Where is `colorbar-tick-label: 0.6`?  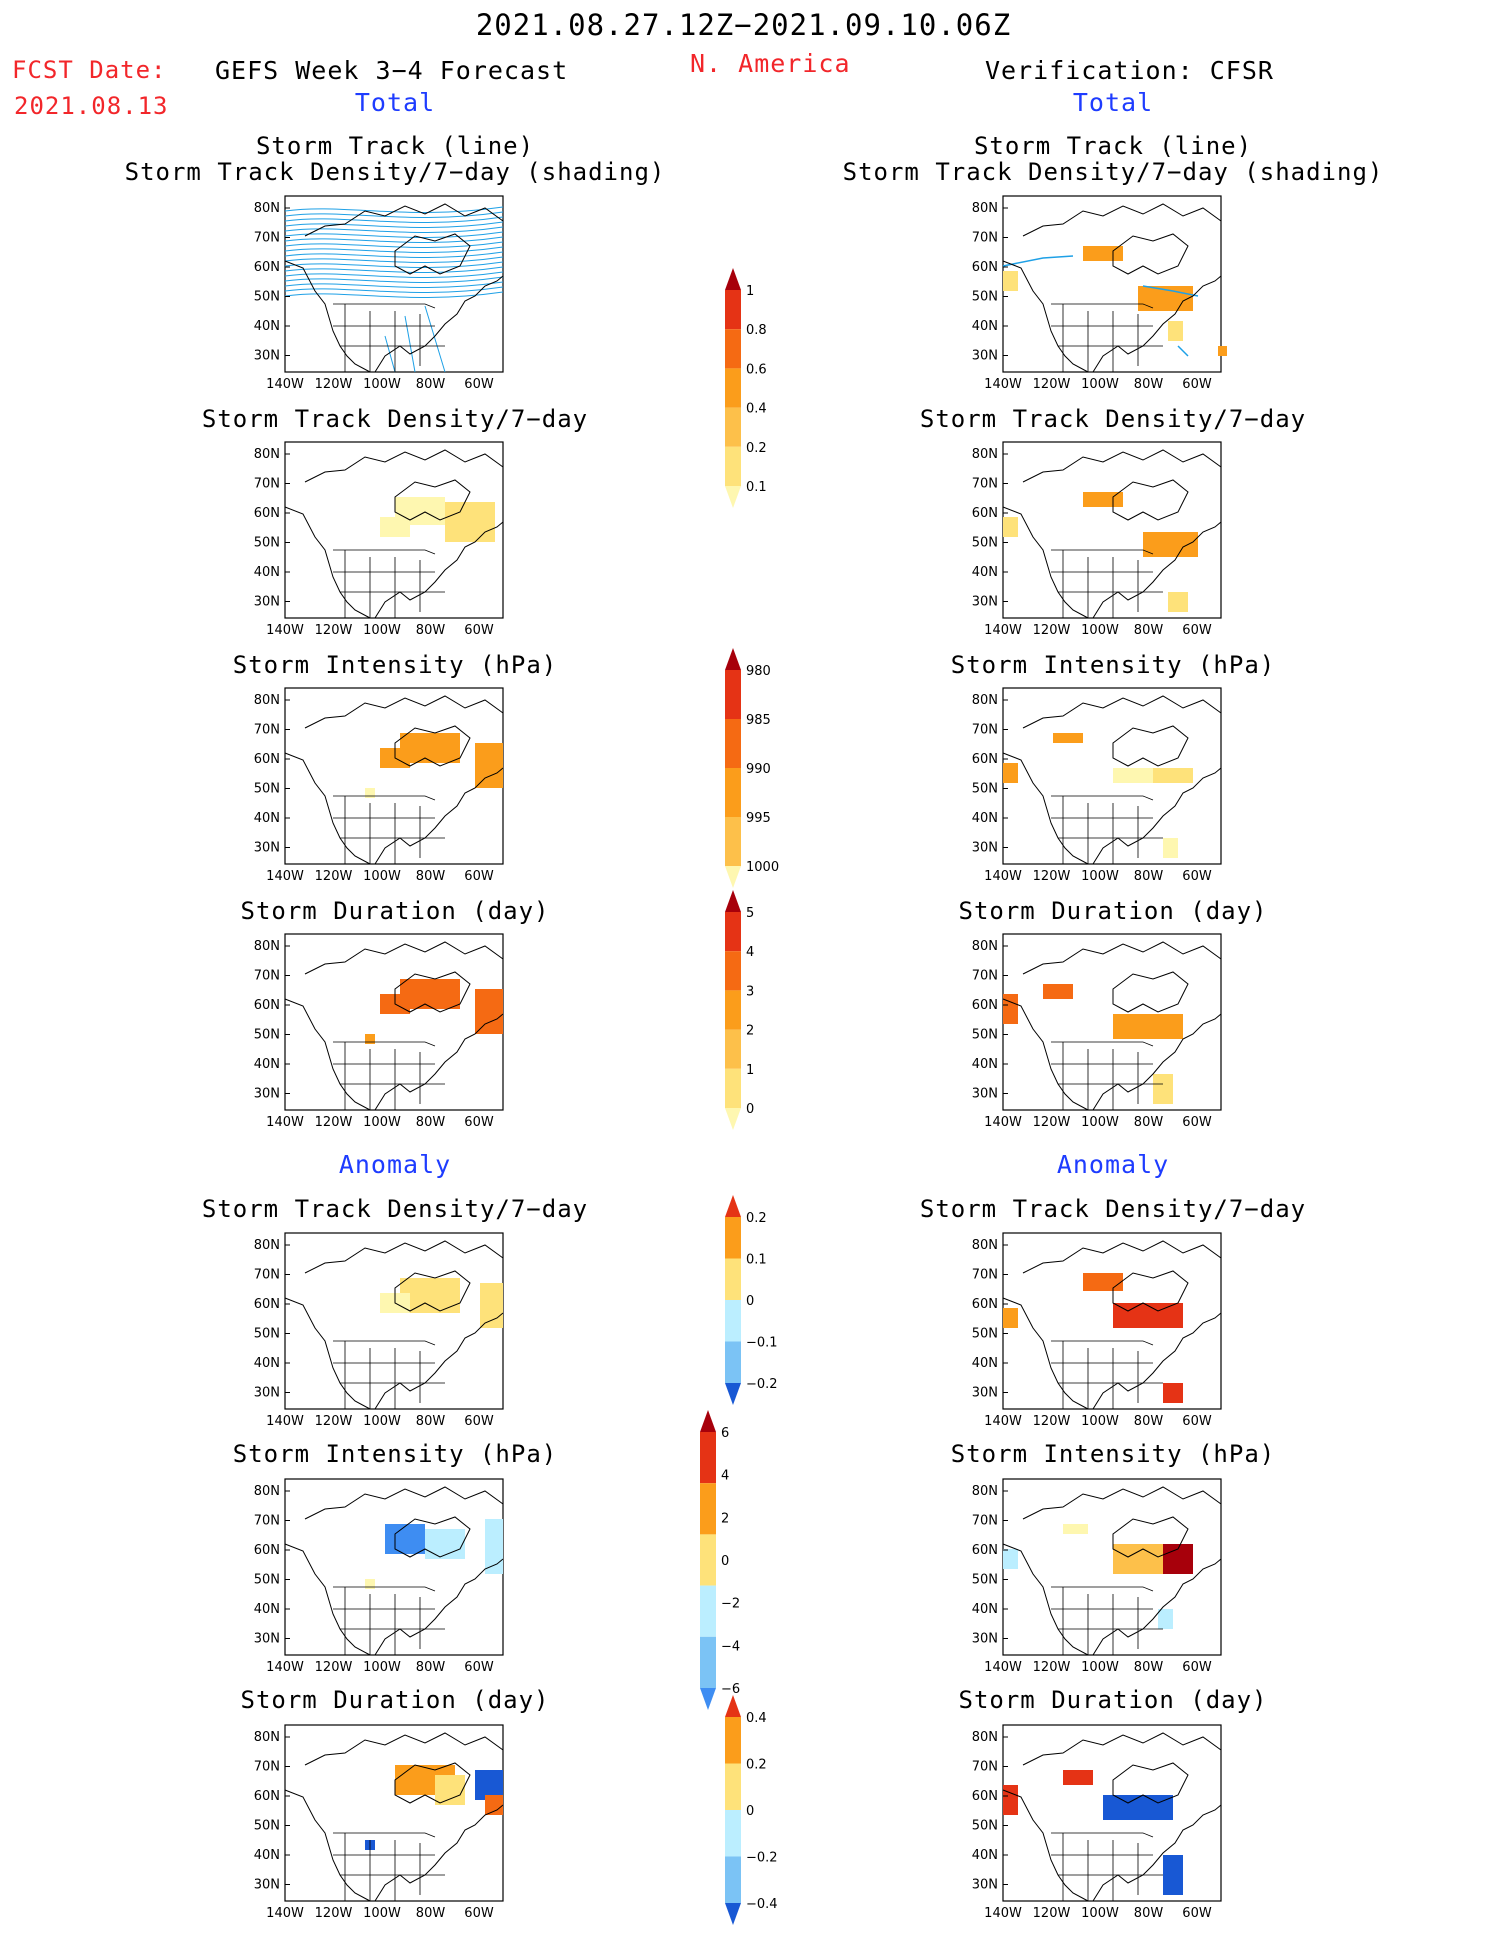
colorbar-tick-label: 0.6 is located at coordinates (756, 369).